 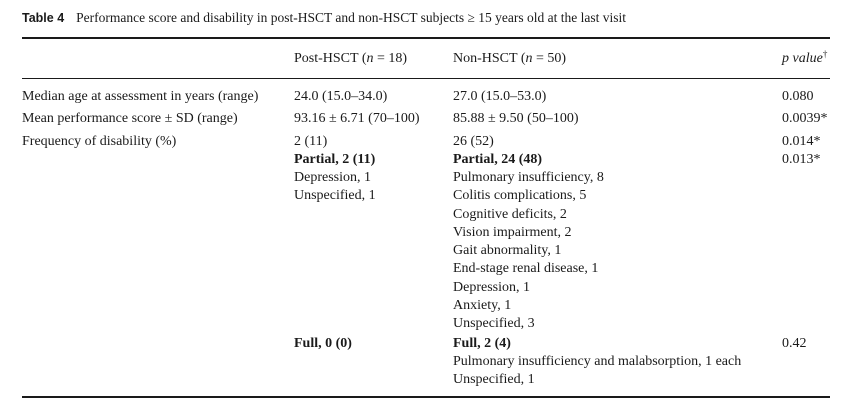 What do you see at coordinates (494, 323) in the screenshot?
I see `partial-non-item: Unspecified, 3` at bounding box center [494, 323].